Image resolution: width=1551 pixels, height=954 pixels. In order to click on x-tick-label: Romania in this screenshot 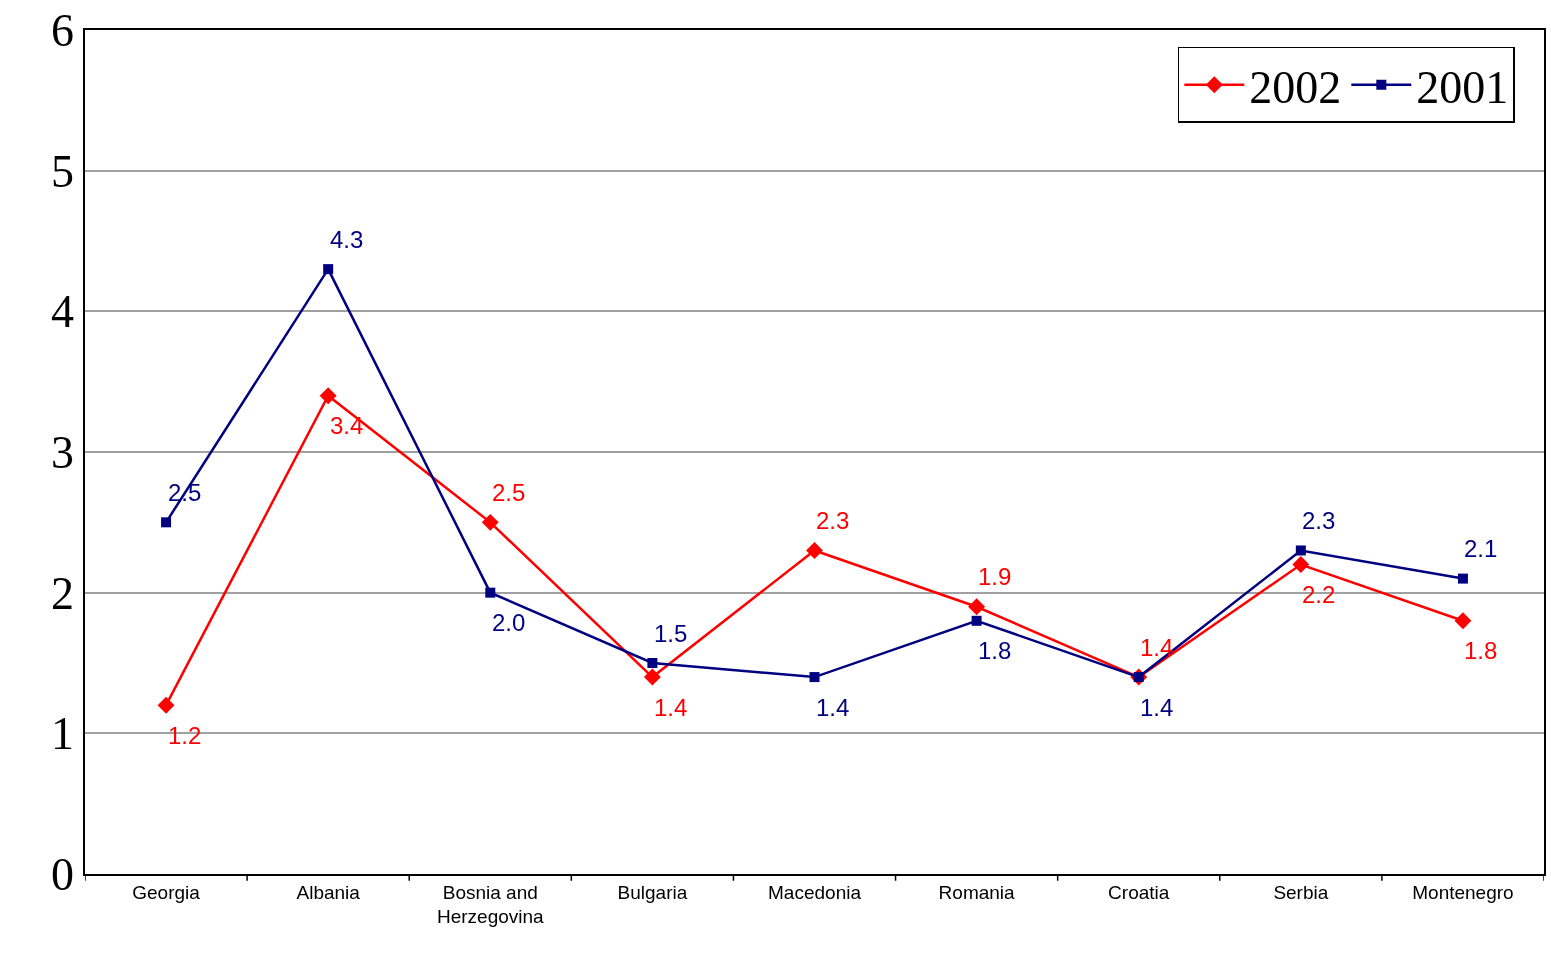, I will do `click(977, 892)`.